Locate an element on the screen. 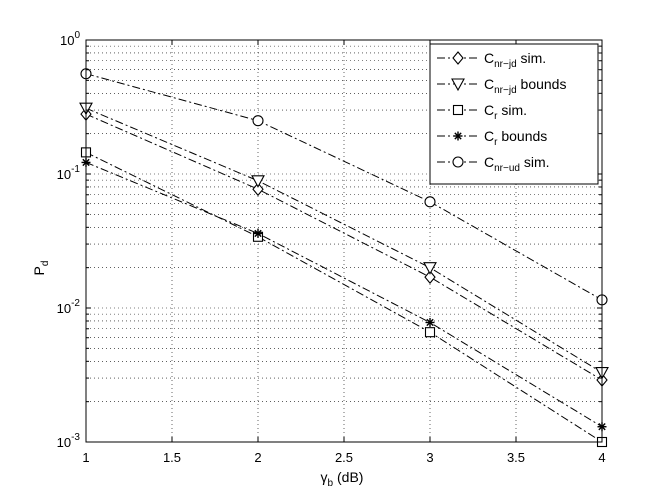 Image resolution: width=664 pixels, height=499 pixels. x-tick-label: 1 is located at coordinates (85, 457).